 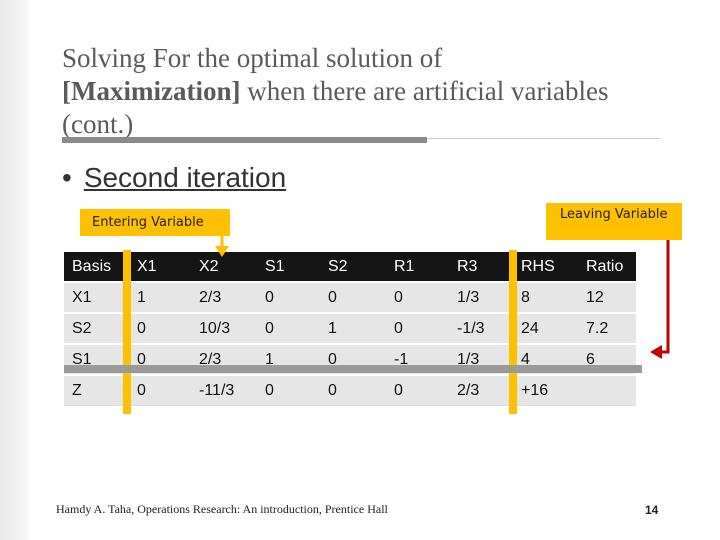 What do you see at coordinates (155, 222) in the screenshot?
I see `entering-variable-callout: Entering Variable` at bounding box center [155, 222].